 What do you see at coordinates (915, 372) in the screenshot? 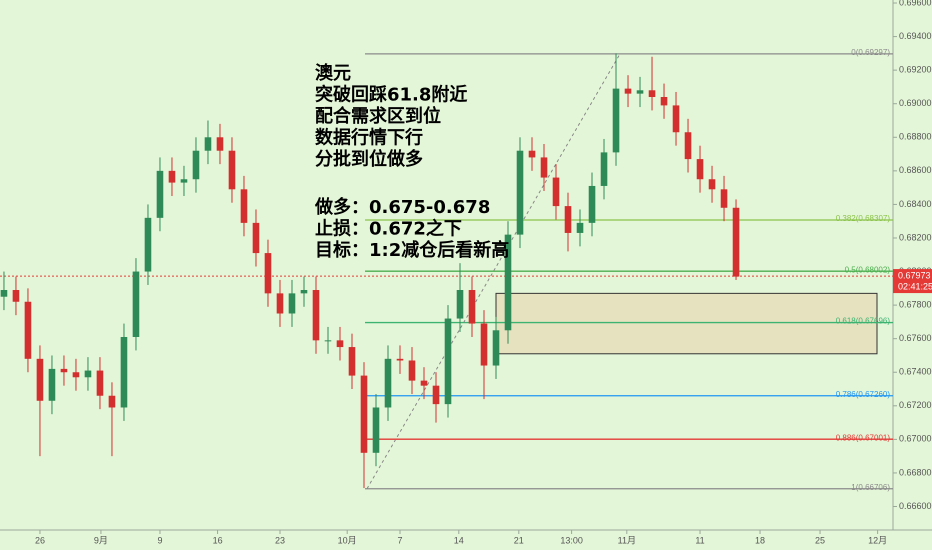
I see `y-tick-label: 0.67400` at bounding box center [915, 372].